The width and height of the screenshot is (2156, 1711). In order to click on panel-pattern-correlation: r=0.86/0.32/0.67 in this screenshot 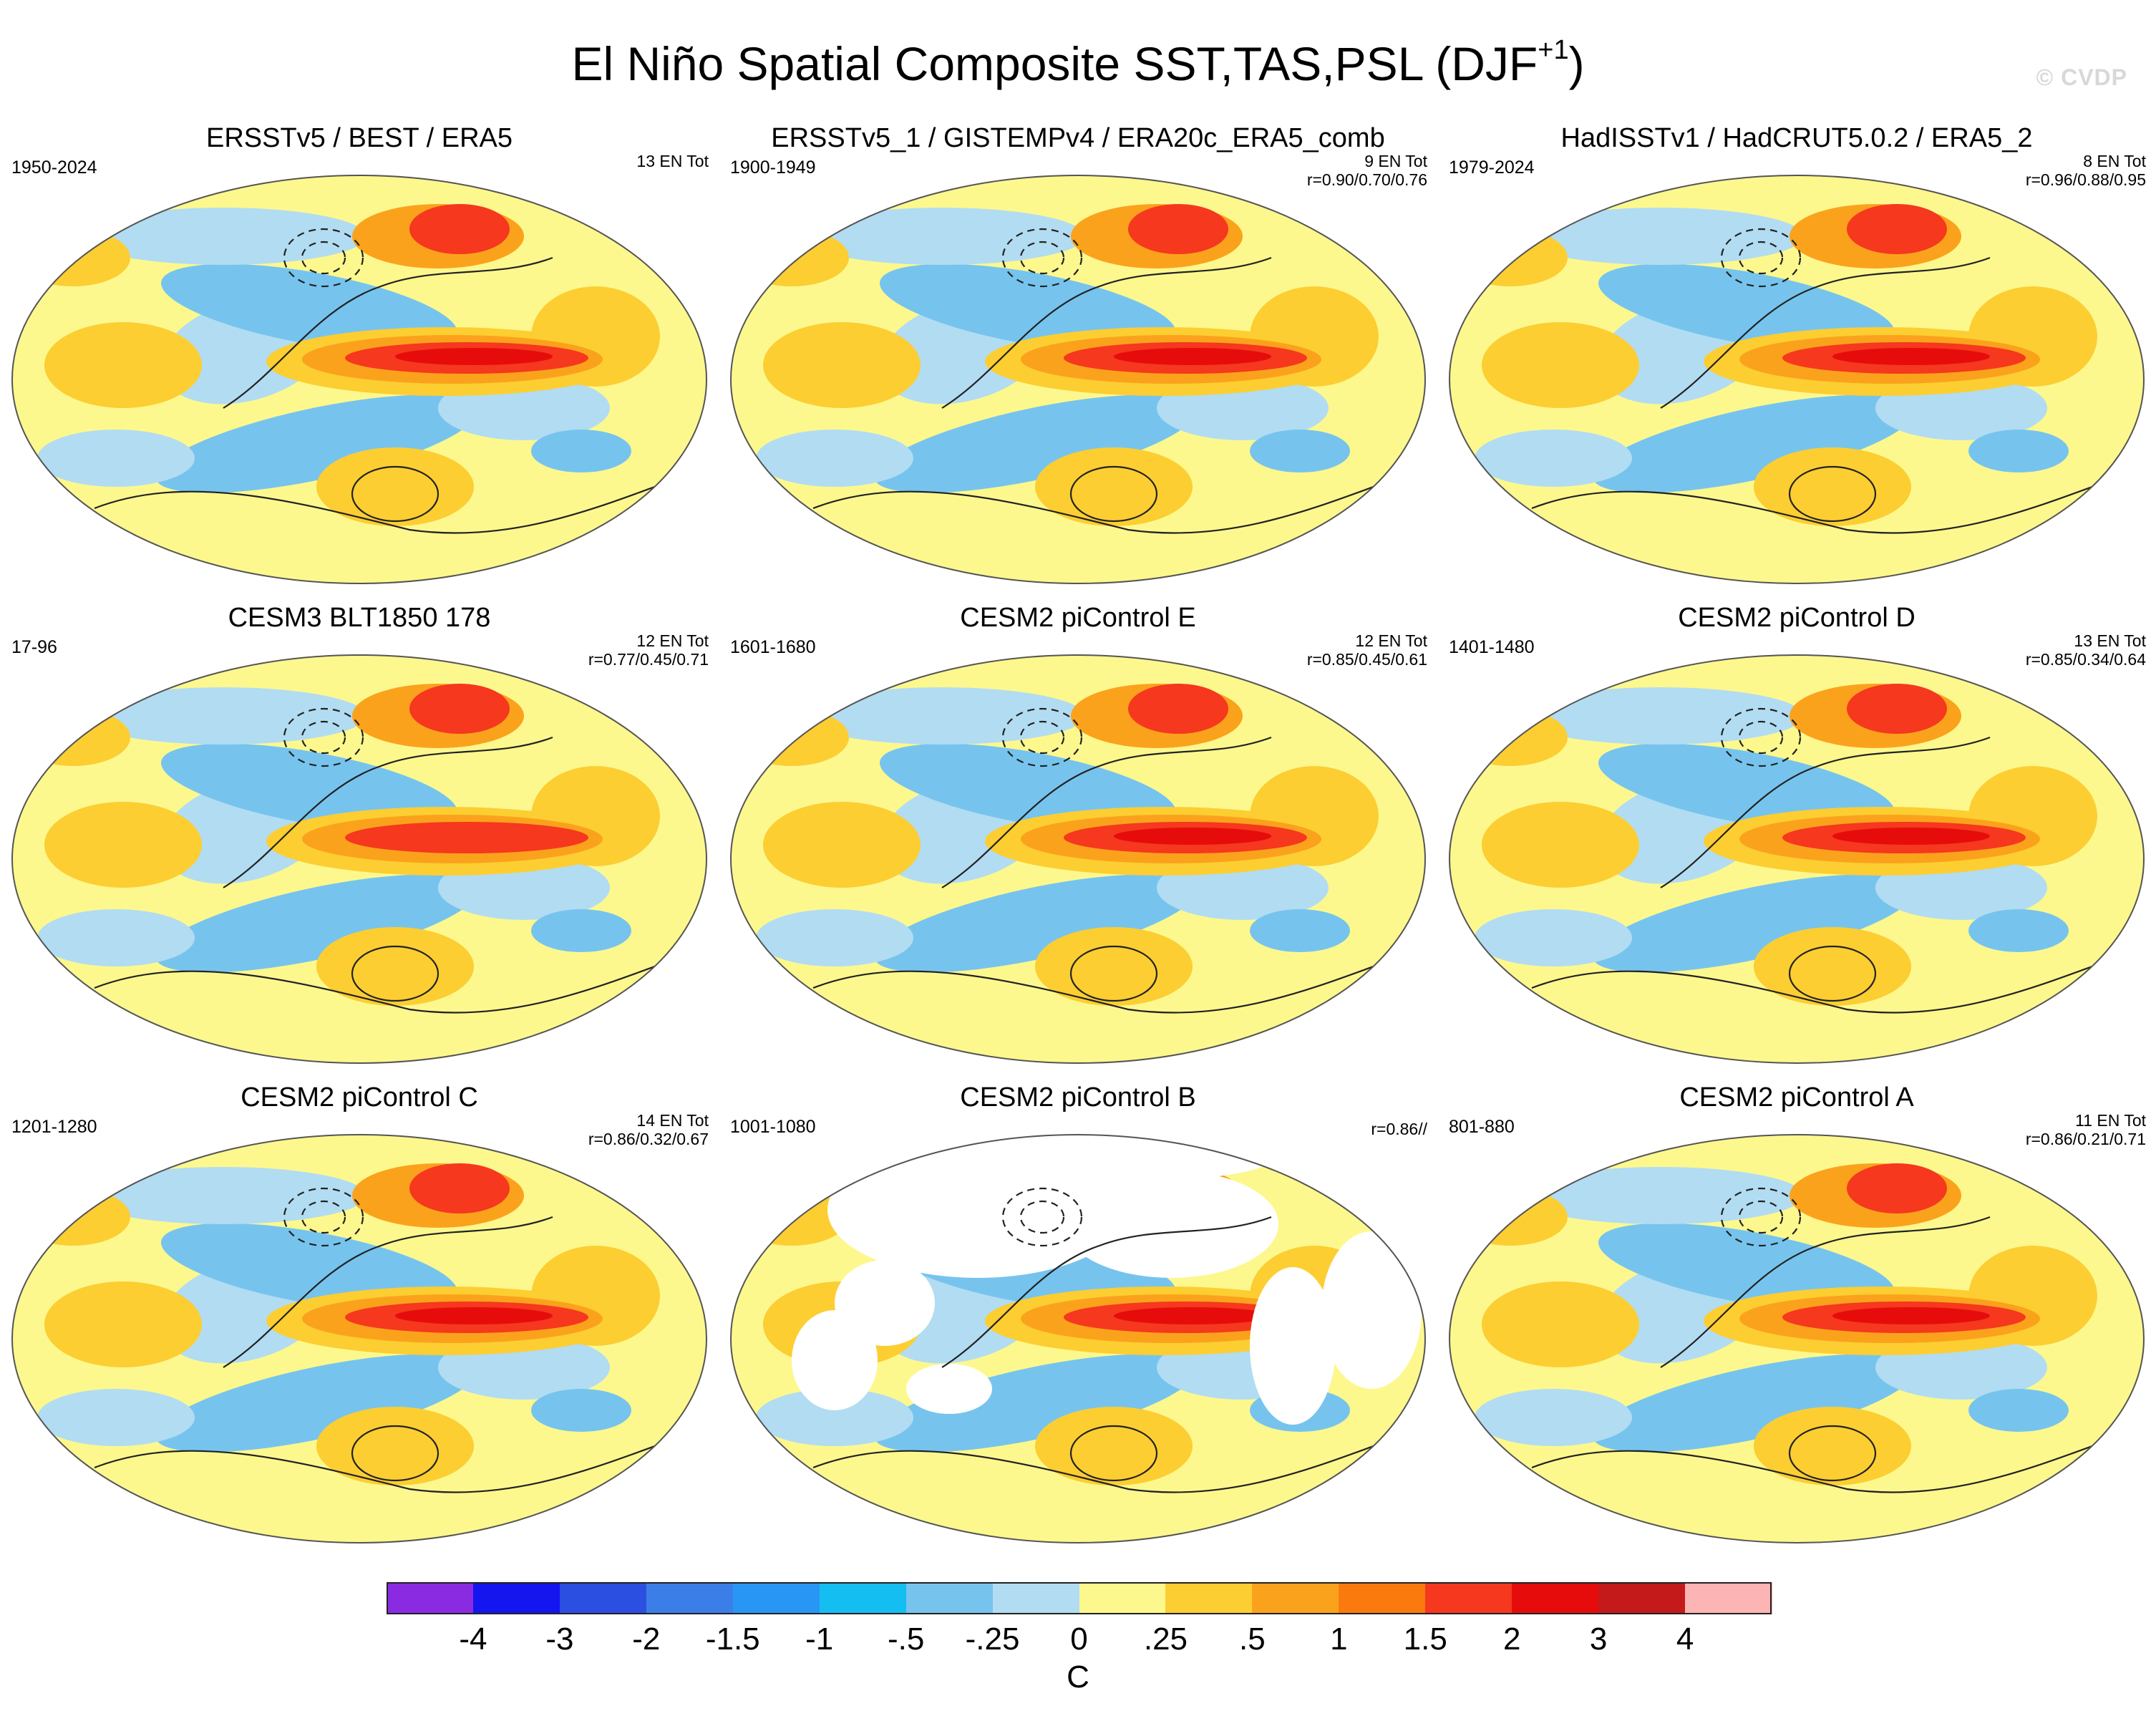, I will do `click(648, 1139)`.